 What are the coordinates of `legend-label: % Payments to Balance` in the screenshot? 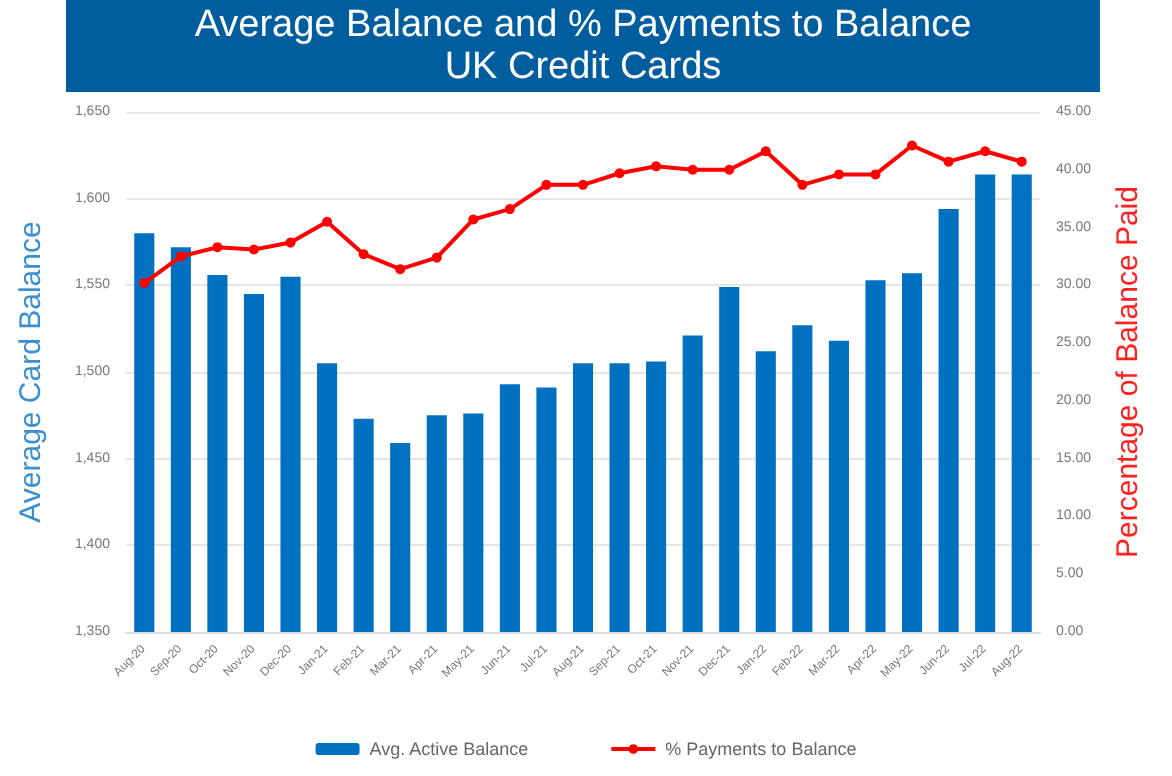 It's located at (761, 749).